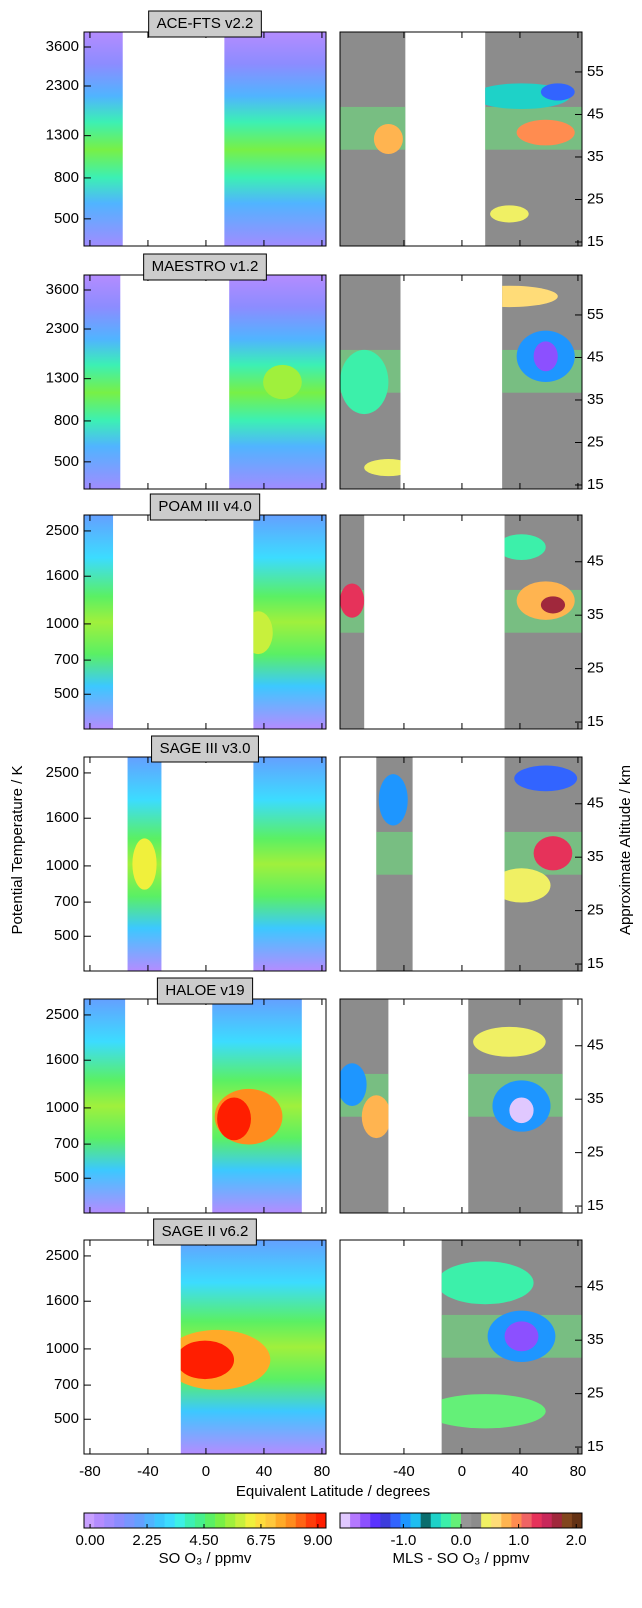  I want to click on panel-title: POAM III v4.0, so click(204, 506).